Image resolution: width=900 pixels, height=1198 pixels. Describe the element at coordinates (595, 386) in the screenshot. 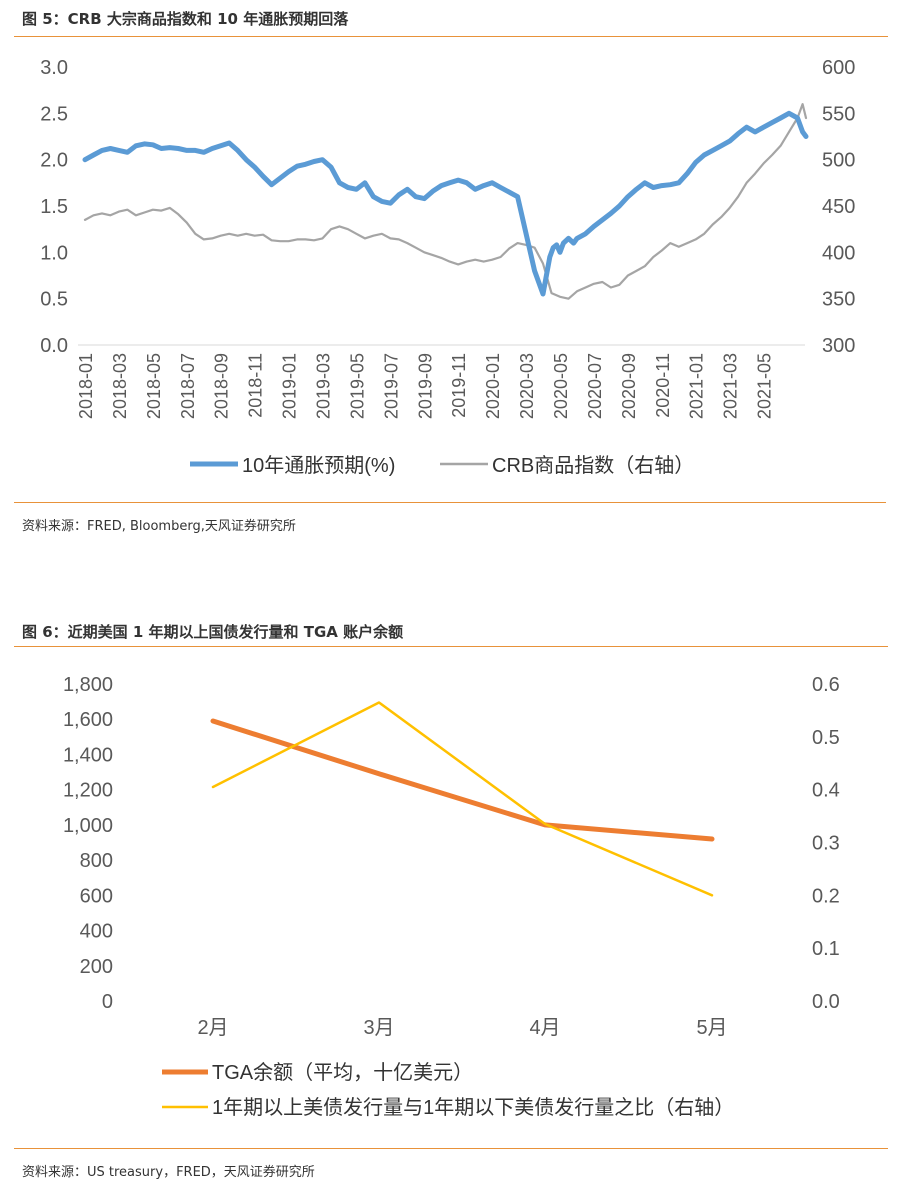

I see `x-tick-label: 2020-07` at that location.